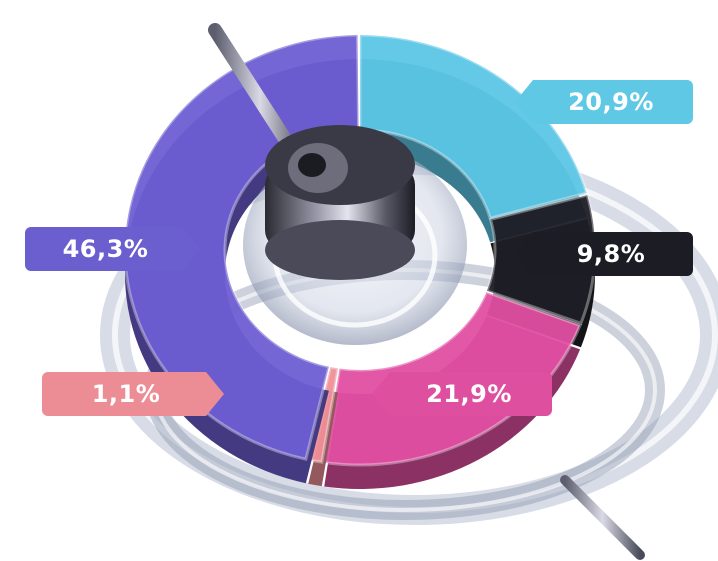 The width and height of the screenshot is (718, 561). I want to click on lower-rod, so click(602, 517).